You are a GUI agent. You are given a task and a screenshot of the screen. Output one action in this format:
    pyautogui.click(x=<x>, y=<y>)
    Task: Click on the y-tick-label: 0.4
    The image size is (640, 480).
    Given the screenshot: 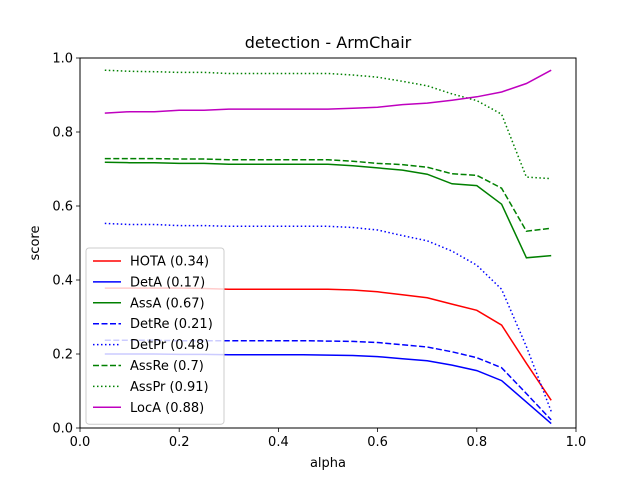 What is the action you would take?
    pyautogui.click(x=62, y=281)
    